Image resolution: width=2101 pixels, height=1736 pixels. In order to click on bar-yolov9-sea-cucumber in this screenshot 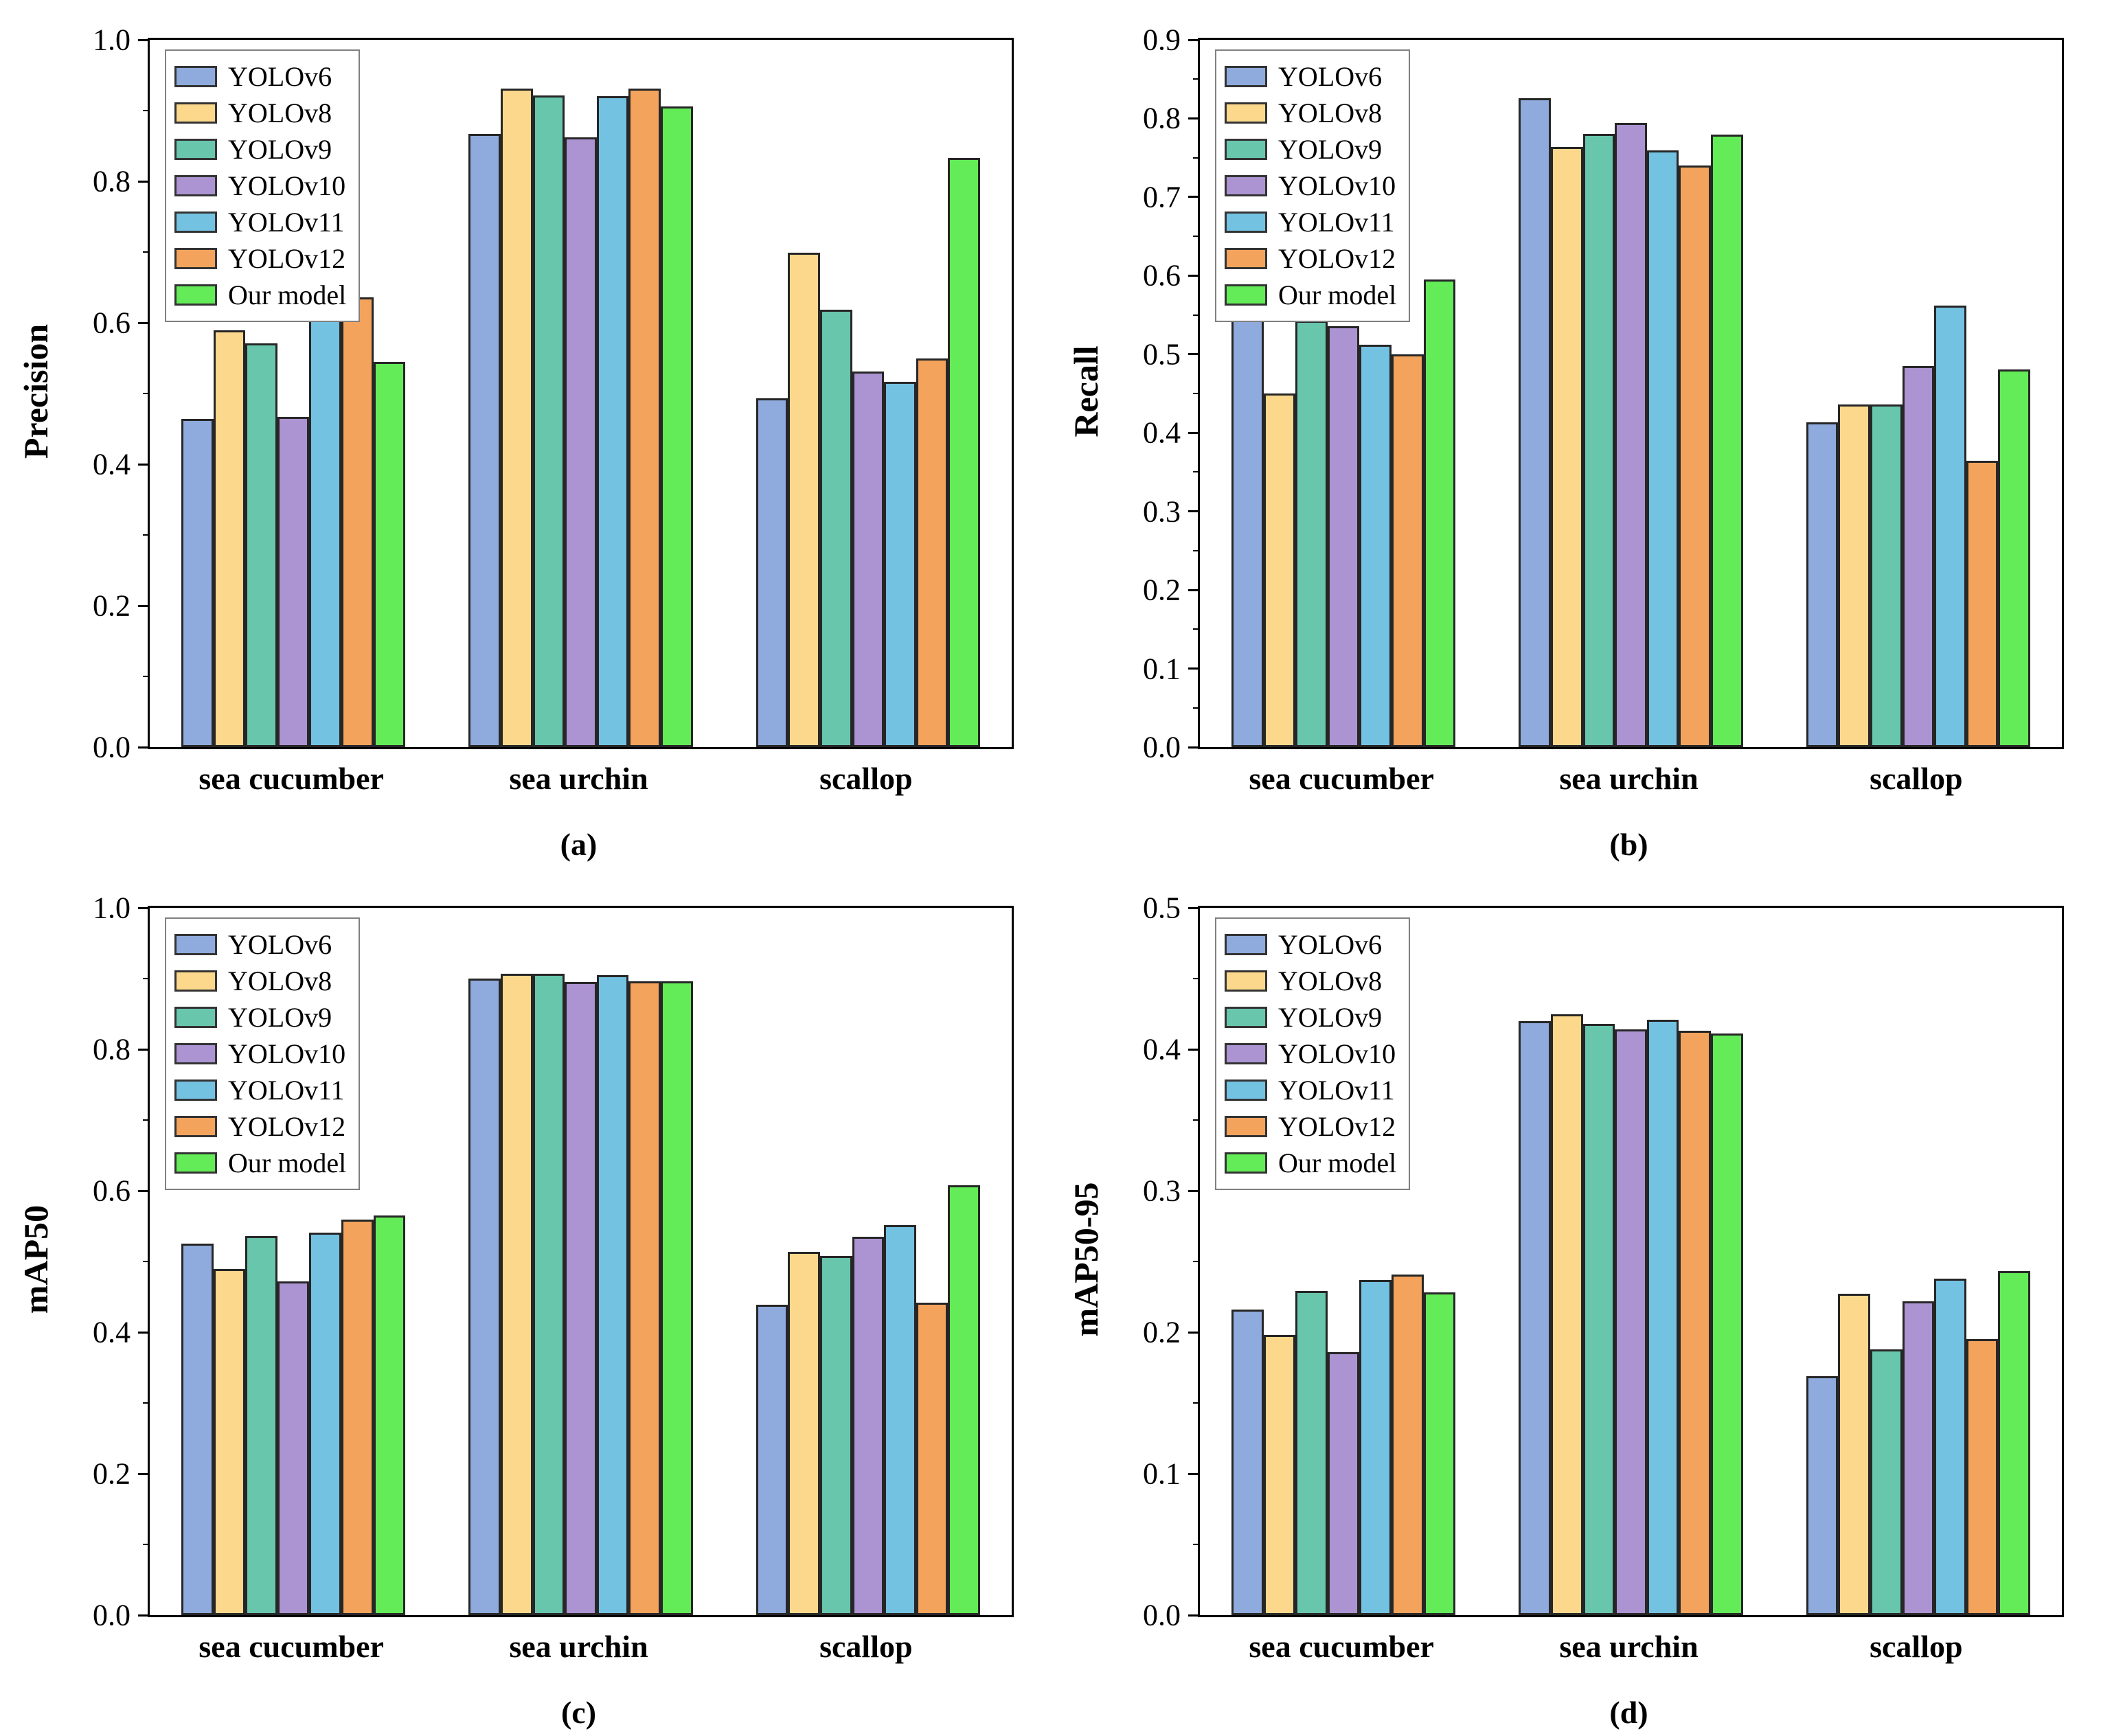, I will do `click(261, 1425)`.